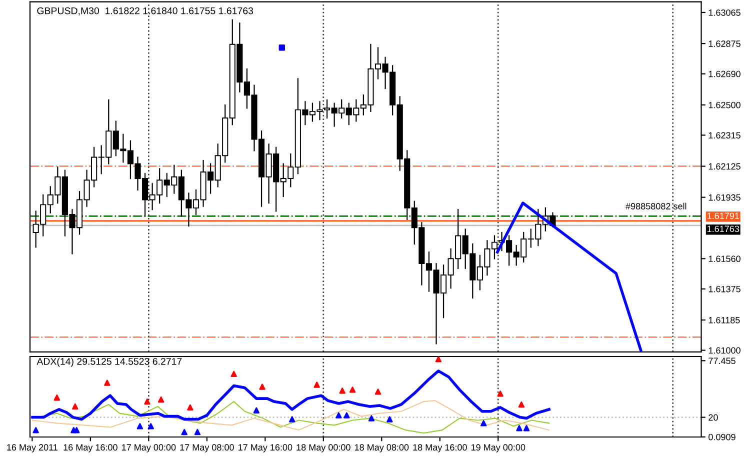 Image resolution: width=750 pixels, height=460 pixels. I want to click on y-tick-label: 1.61000, so click(724, 350).